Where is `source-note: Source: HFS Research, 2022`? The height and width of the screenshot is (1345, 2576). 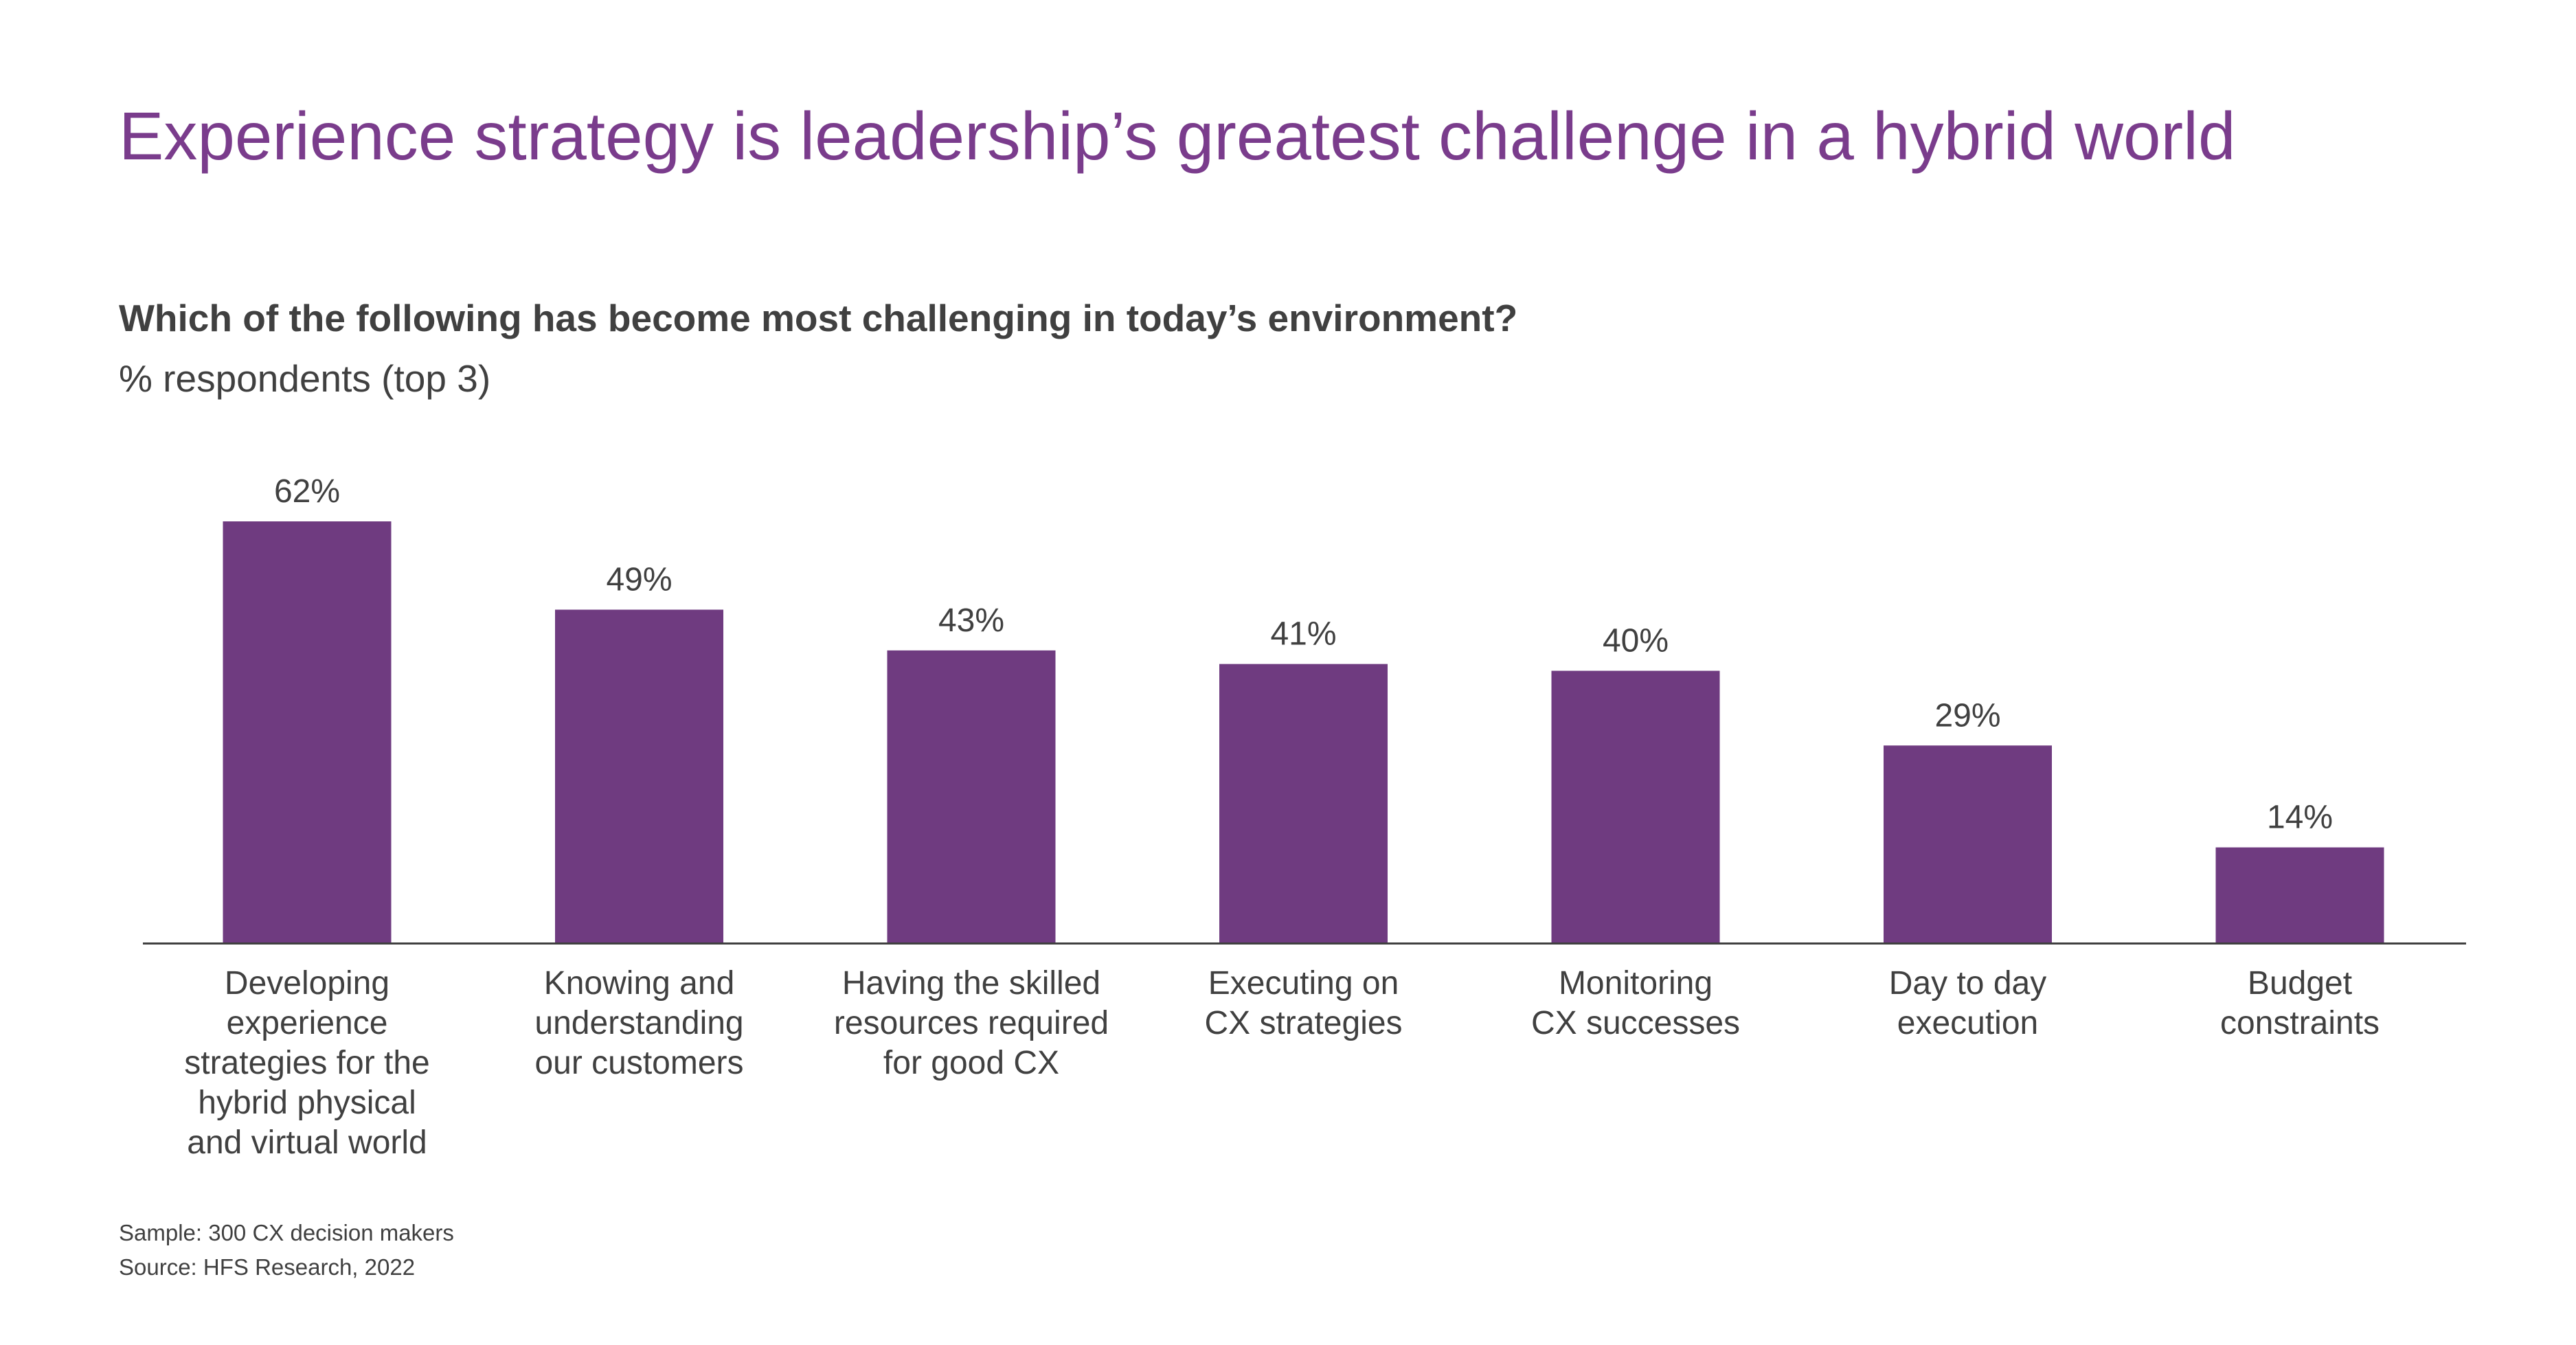 source-note: Source: HFS Research, 2022 is located at coordinates (267, 1267).